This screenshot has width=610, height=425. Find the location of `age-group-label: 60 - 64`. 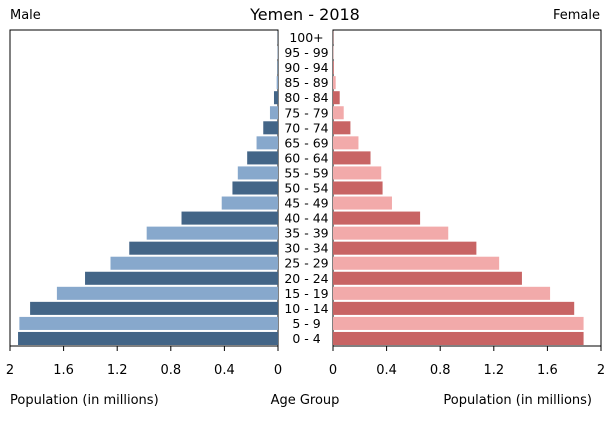

age-group-label: 60 - 64 is located at coordinates (306, 157).